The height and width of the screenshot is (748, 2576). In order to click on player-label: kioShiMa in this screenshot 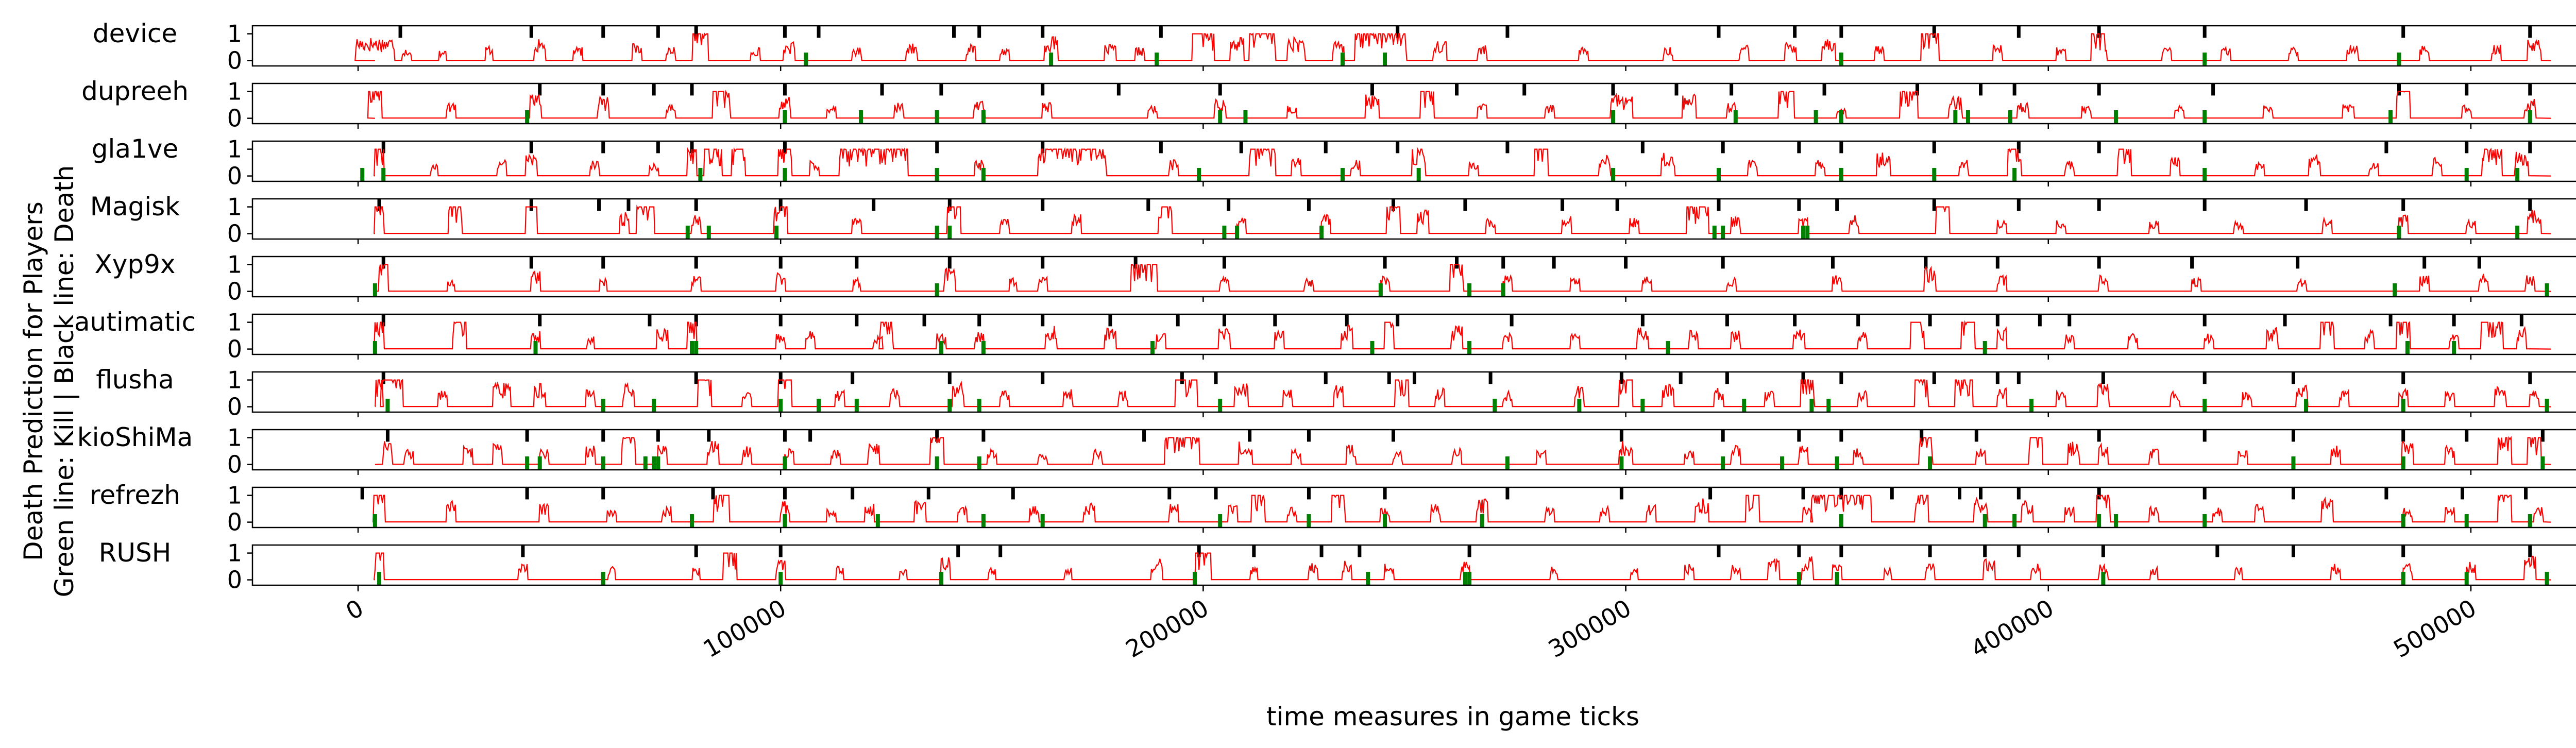, I will do `click(135, 437)`.